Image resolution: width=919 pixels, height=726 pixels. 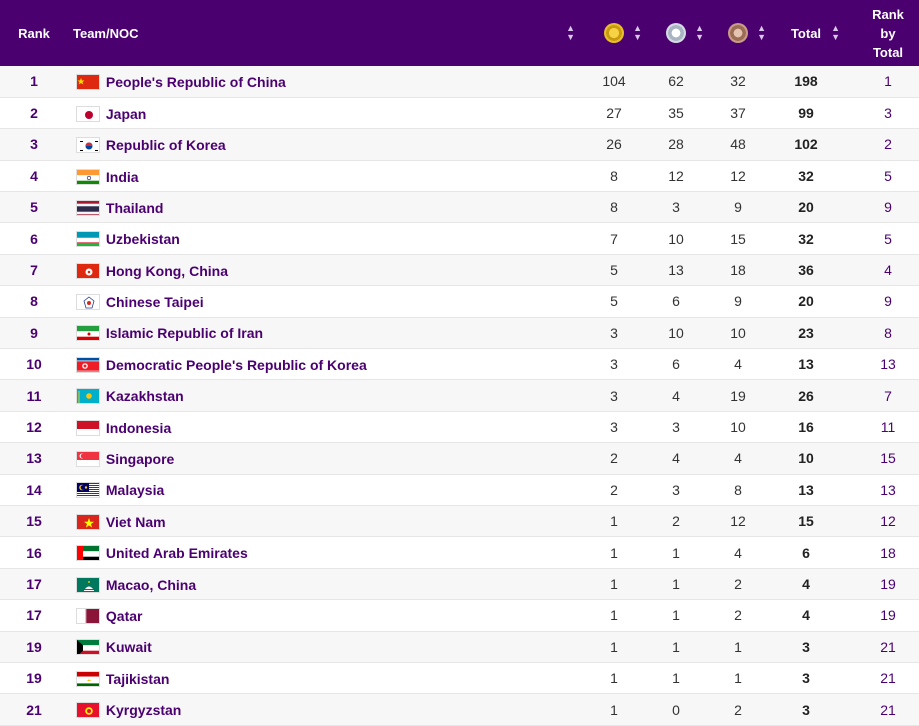 I want to click on bronze-medal-icon, so click(x=738, y=33).